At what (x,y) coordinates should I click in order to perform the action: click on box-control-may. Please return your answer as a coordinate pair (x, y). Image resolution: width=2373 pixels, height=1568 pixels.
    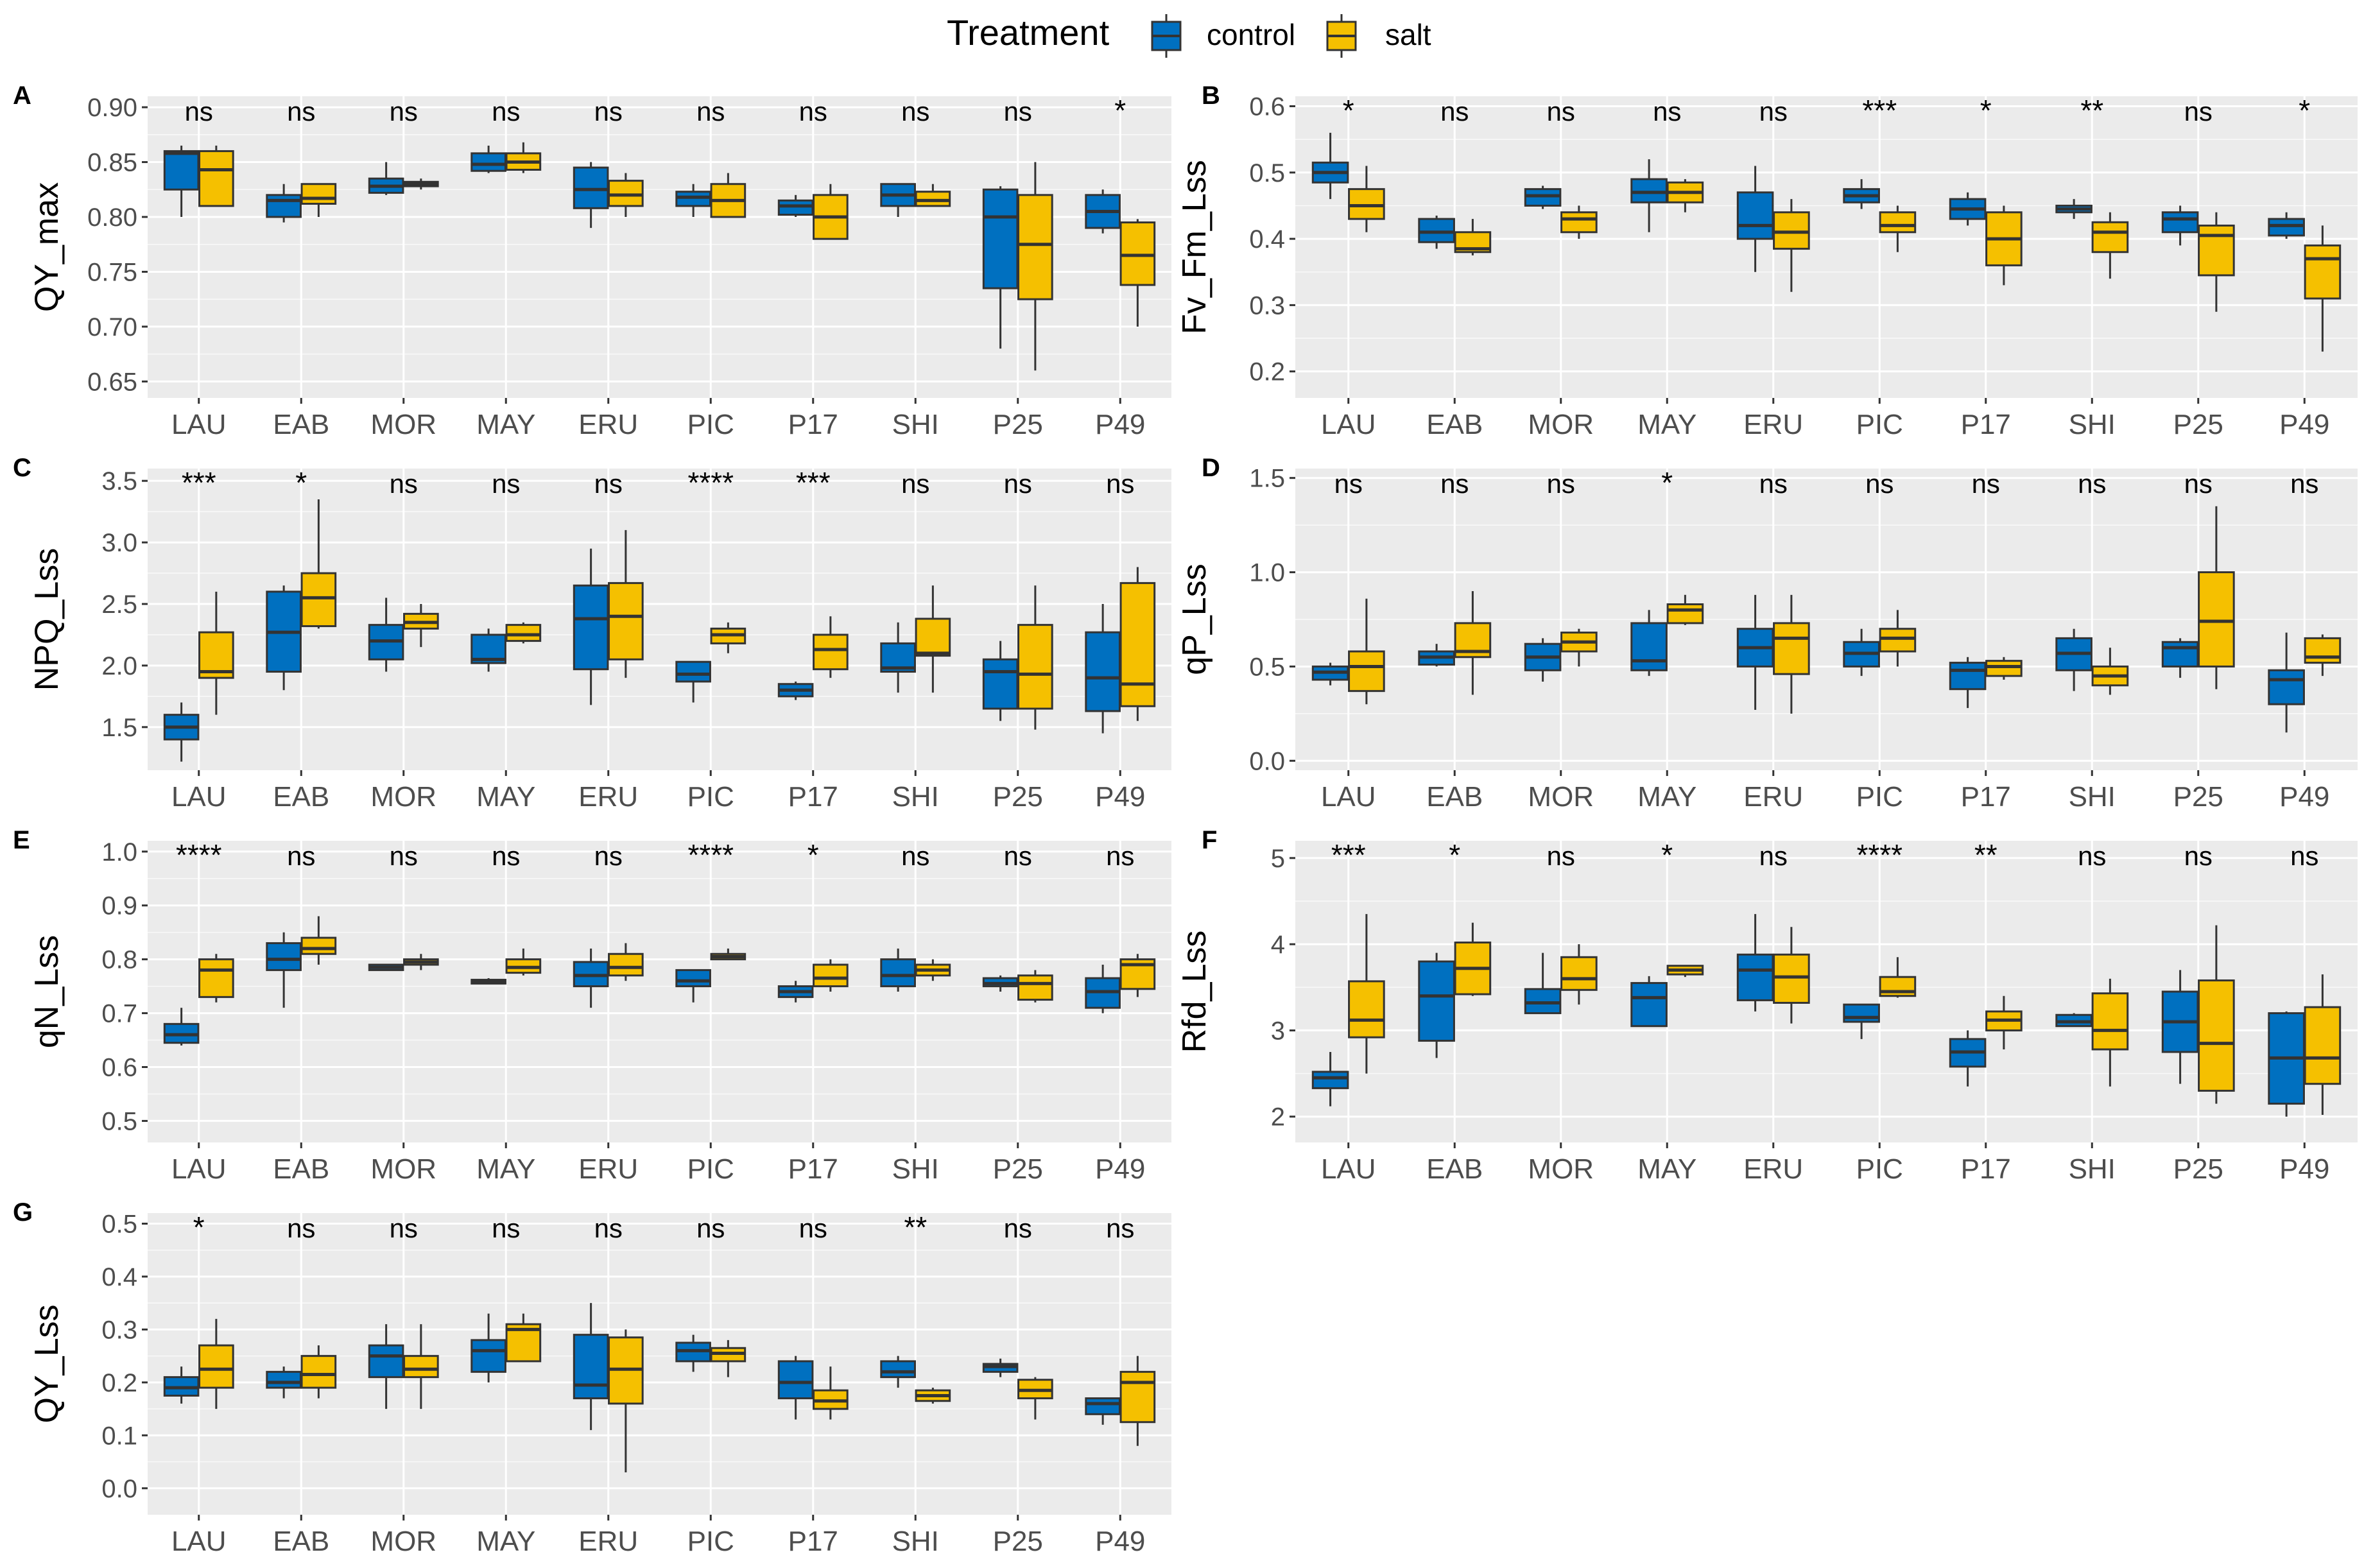
    Looking at the image, I should click on (488, 981).